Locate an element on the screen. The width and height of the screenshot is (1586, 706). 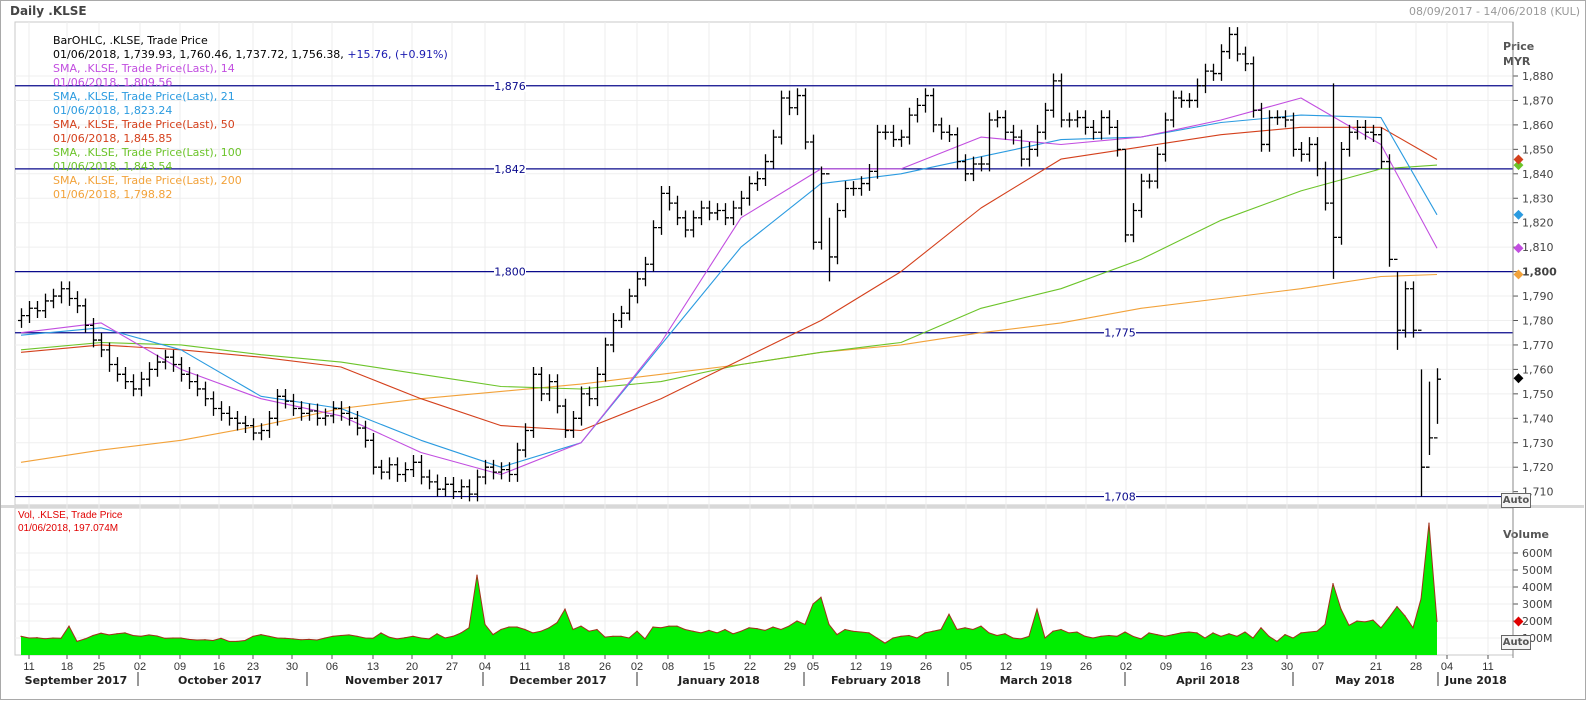
price-tick-label: 1,860 is located at coordinates (1538, 125).